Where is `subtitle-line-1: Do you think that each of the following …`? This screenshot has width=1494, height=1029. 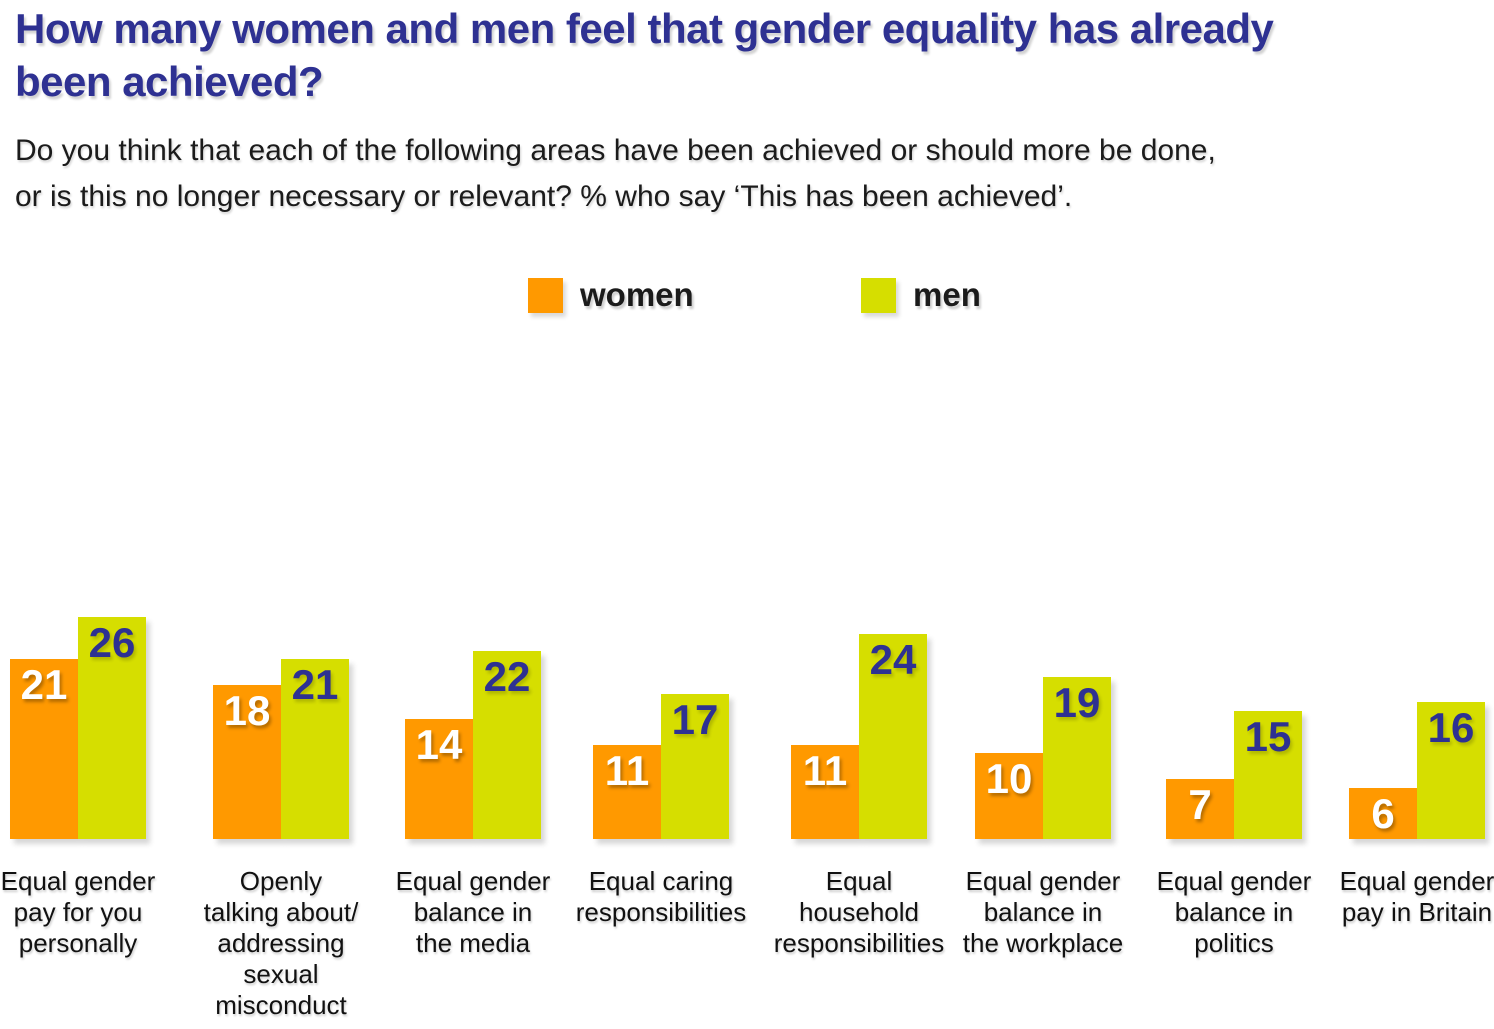
subtitle-line-1: Do you think that each of the following … is located at coordinates (615, 150).